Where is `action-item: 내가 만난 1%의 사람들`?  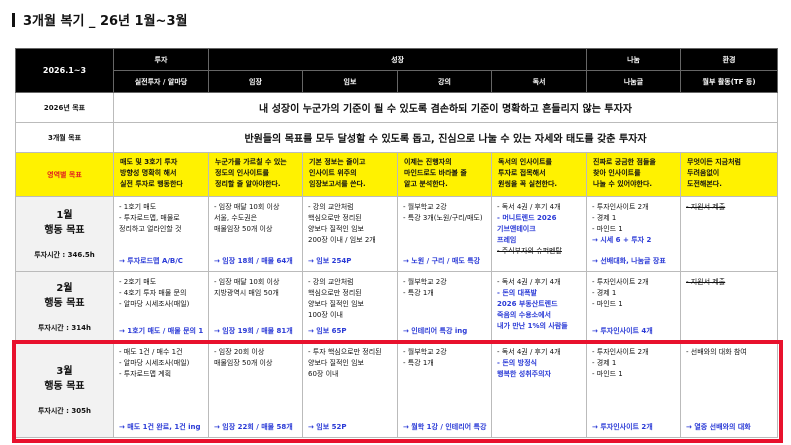 action-item: 내가 만난 1%의 사람들 is located at coordinates (532, 326).